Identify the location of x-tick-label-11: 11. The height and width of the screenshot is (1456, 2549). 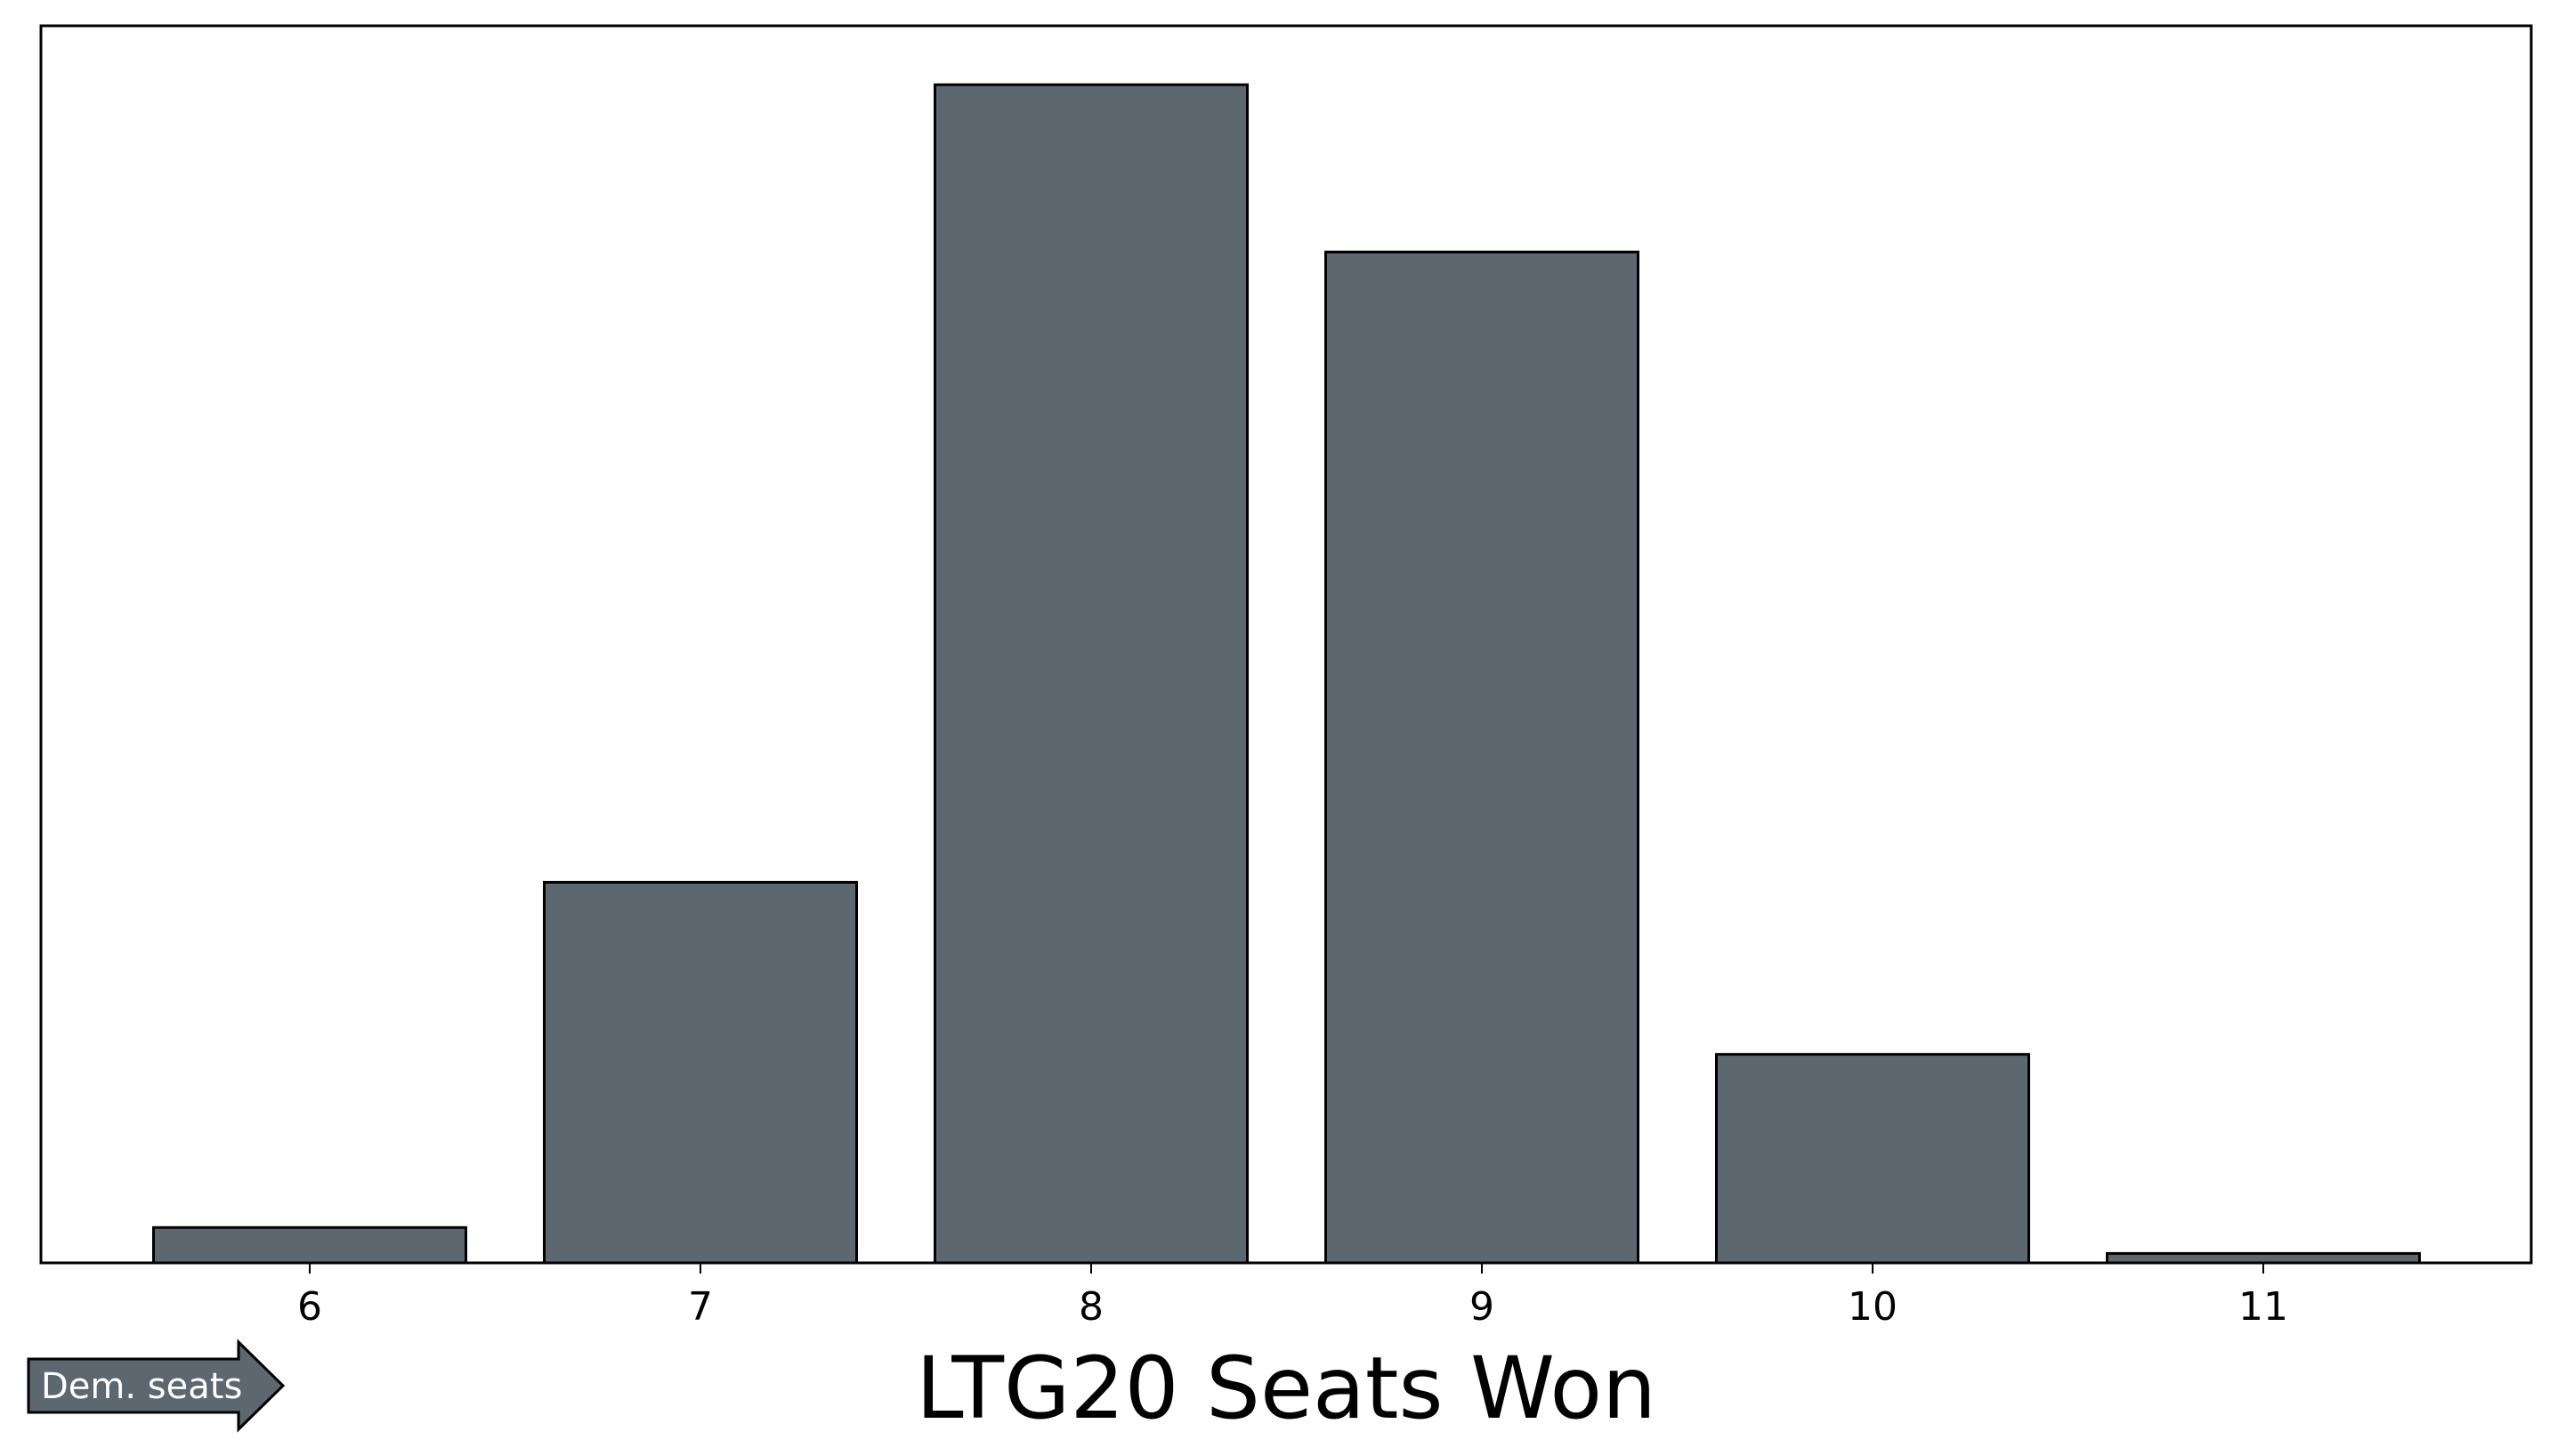
(2263, 1307).